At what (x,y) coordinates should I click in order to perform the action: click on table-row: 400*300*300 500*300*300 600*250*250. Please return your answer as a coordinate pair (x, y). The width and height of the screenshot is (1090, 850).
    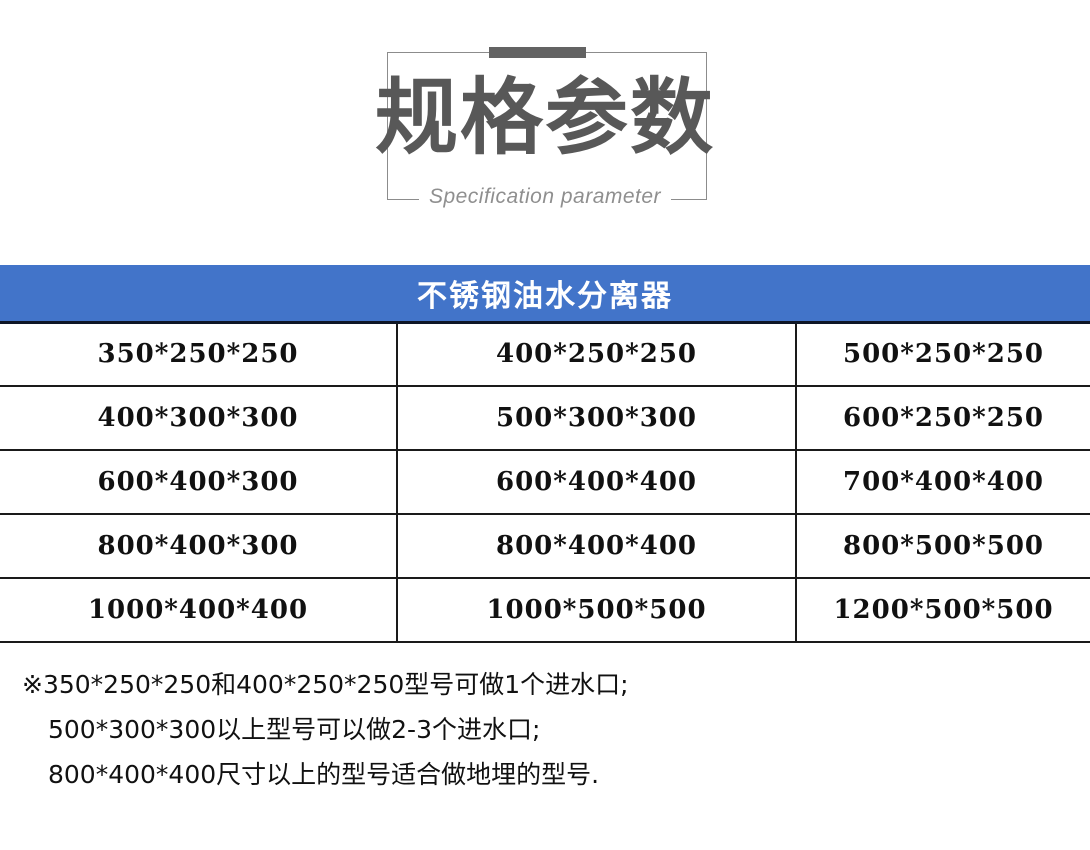
    Looking at the image, I should click on (545, 418).